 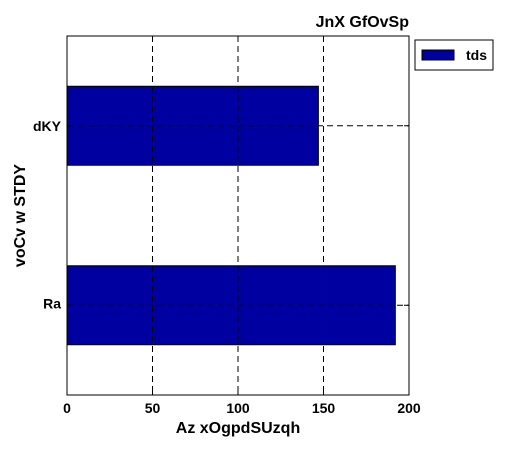 What do you see at coordinates (67, 408) in the screenshot?
I see `x-tick-label: 0` at bounding box center [67, 408].